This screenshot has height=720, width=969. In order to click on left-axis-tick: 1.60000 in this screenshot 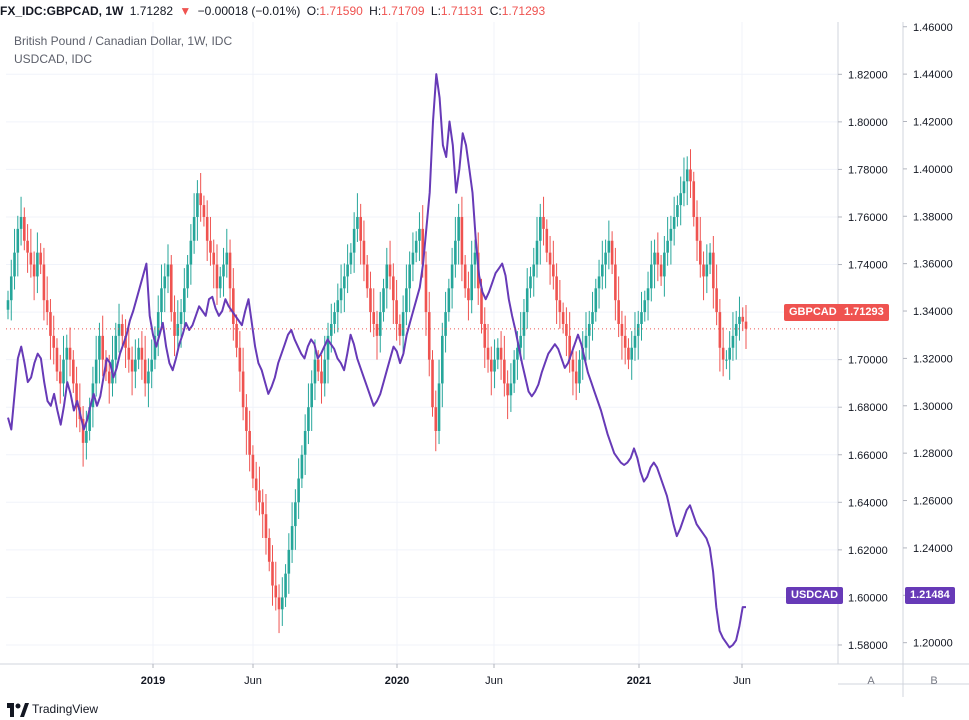, I will do `click(868, 598)`.